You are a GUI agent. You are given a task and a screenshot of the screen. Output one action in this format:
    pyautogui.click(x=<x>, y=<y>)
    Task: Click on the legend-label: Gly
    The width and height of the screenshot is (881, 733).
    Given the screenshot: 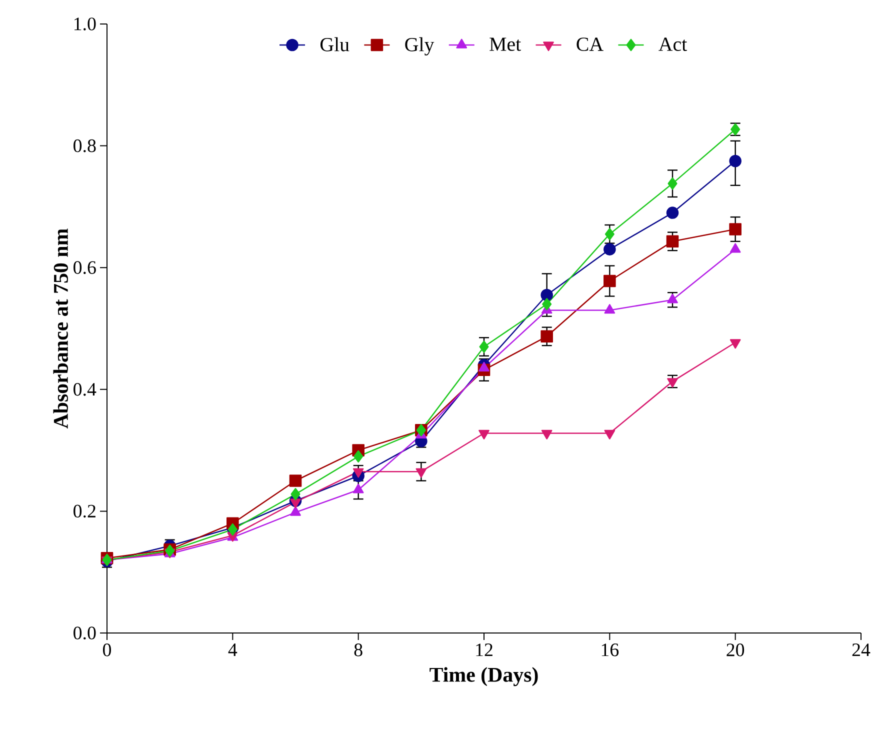 What is the action you would take?
    pyautogui.click(x=419, y=46)
    